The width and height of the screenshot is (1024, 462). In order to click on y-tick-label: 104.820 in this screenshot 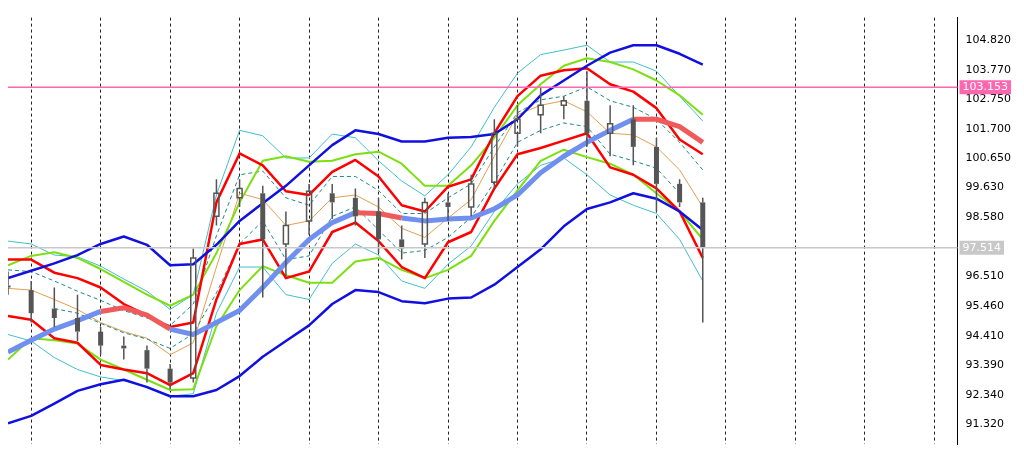, I will do `click(988, 39)`.